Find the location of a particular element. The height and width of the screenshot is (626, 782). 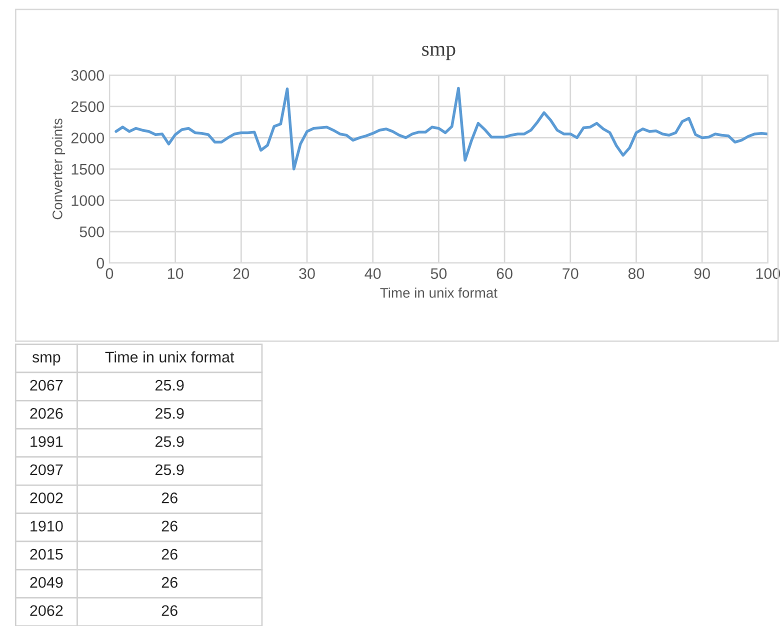

y-tick-label: 500 is located at coordinates (92, 232).